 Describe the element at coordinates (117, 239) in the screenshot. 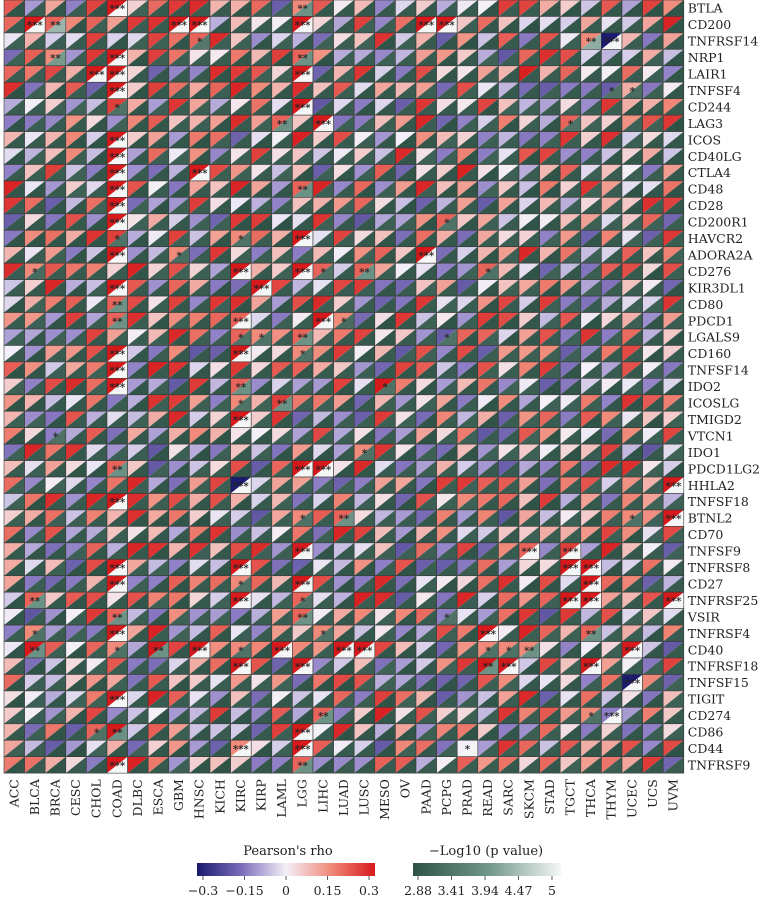

I see `heatmap-cell: *` at that location.